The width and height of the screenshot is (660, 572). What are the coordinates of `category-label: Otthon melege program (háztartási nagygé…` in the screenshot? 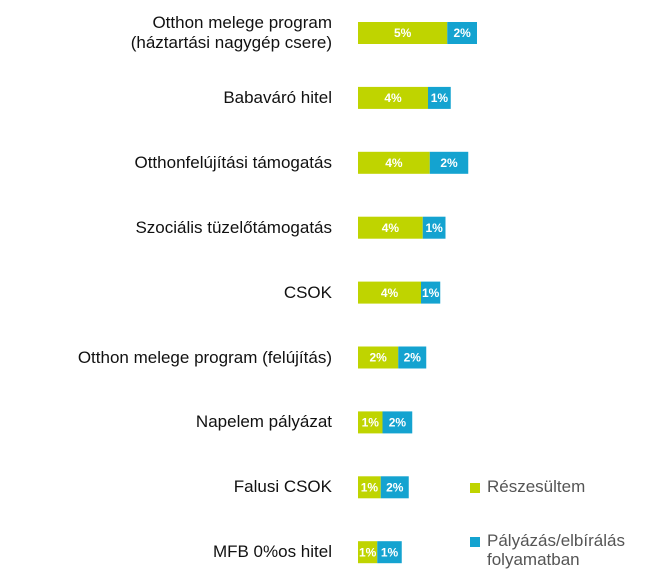 It's located at (231, 32).